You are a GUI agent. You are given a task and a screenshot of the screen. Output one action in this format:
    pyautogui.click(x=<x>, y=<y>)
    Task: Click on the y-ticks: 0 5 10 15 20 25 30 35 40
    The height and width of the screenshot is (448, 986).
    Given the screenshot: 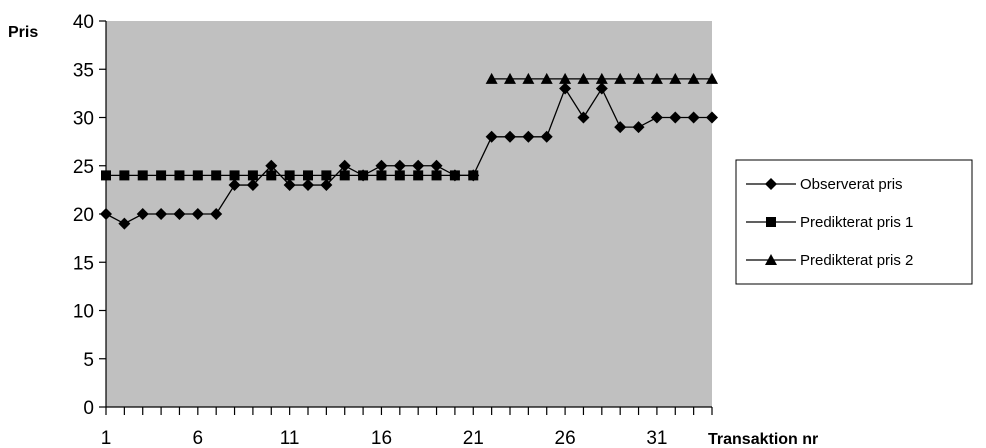 What is the action you would take?
    pyautogui.click(x=89, y=215)
    